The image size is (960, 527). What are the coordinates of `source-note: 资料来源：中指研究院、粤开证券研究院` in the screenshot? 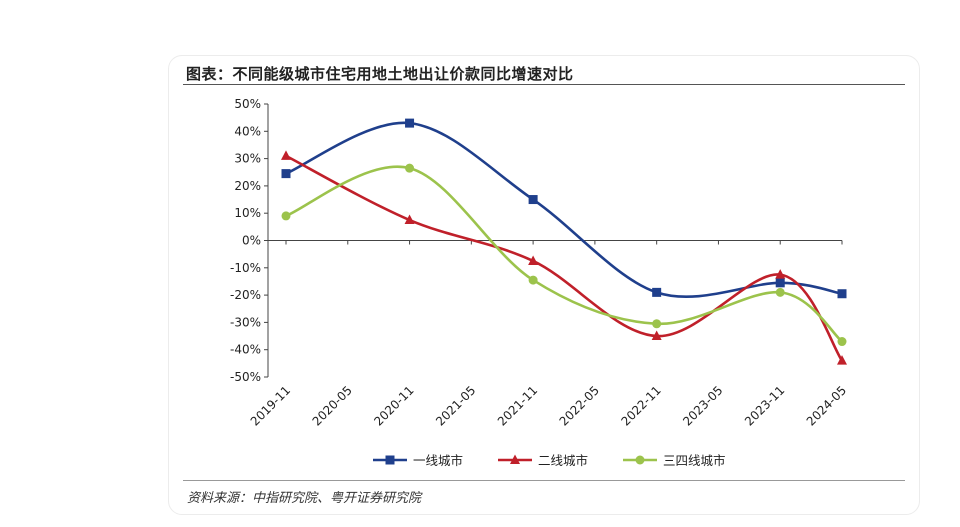 It's located at (304, 498).